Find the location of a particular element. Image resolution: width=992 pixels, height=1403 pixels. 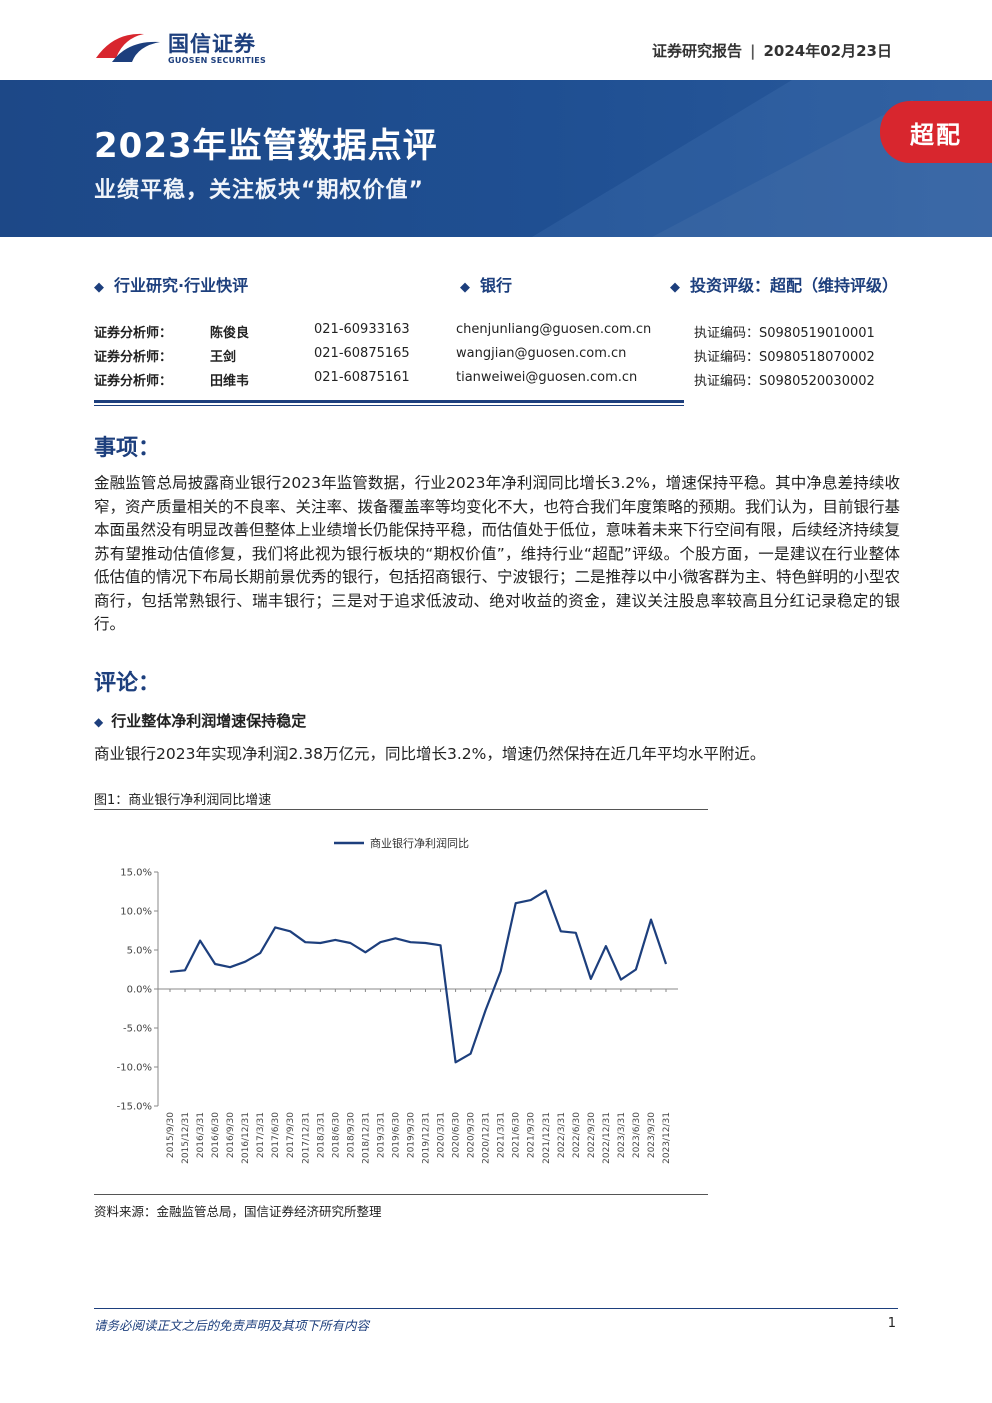

report-header-info: 证券研究报告 | 2024年02月23日 is located at coordinates (772, 51).